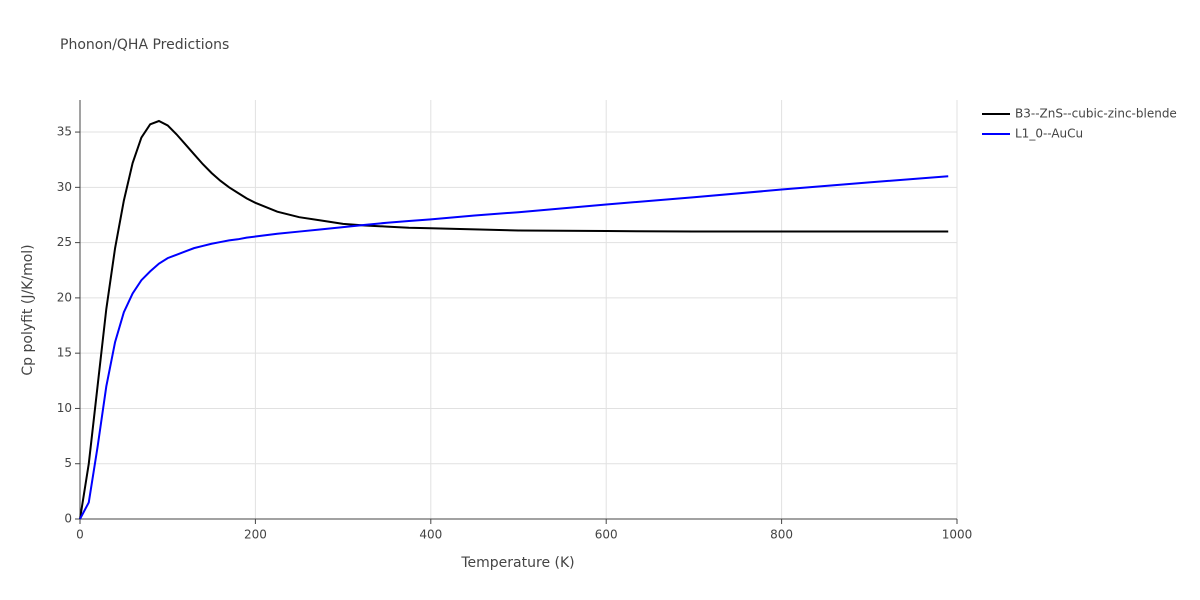  Describe the element at coordinates (517, 563) in the screenshot. I see `x-axis-title: Temperature (K)` at that location.